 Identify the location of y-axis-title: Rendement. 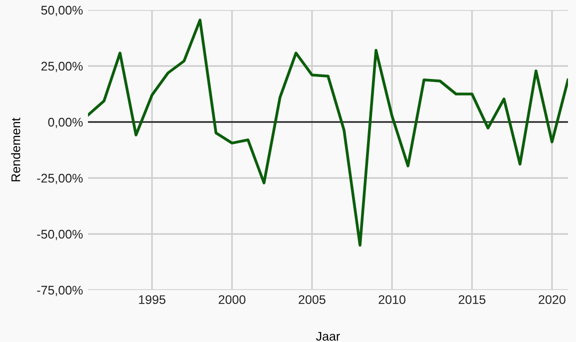
(15, 150).